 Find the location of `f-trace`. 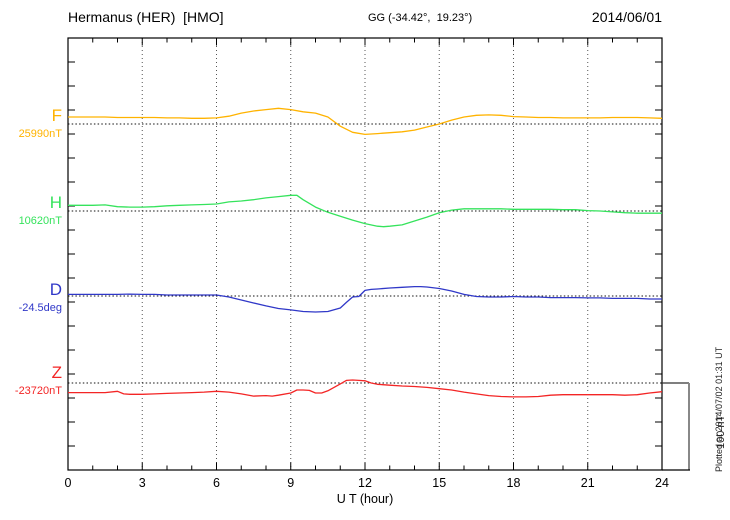

f-trace is located at coordinates (365, 121).